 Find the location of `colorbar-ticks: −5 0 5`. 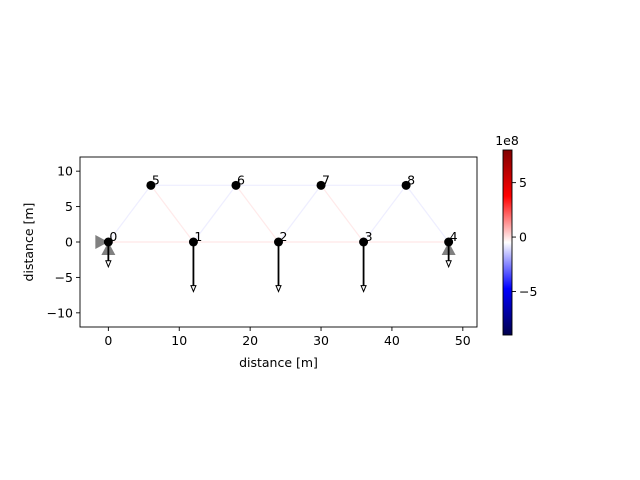

colorbar-ticks: −5 0 5 is located at coordinates (524, 237).